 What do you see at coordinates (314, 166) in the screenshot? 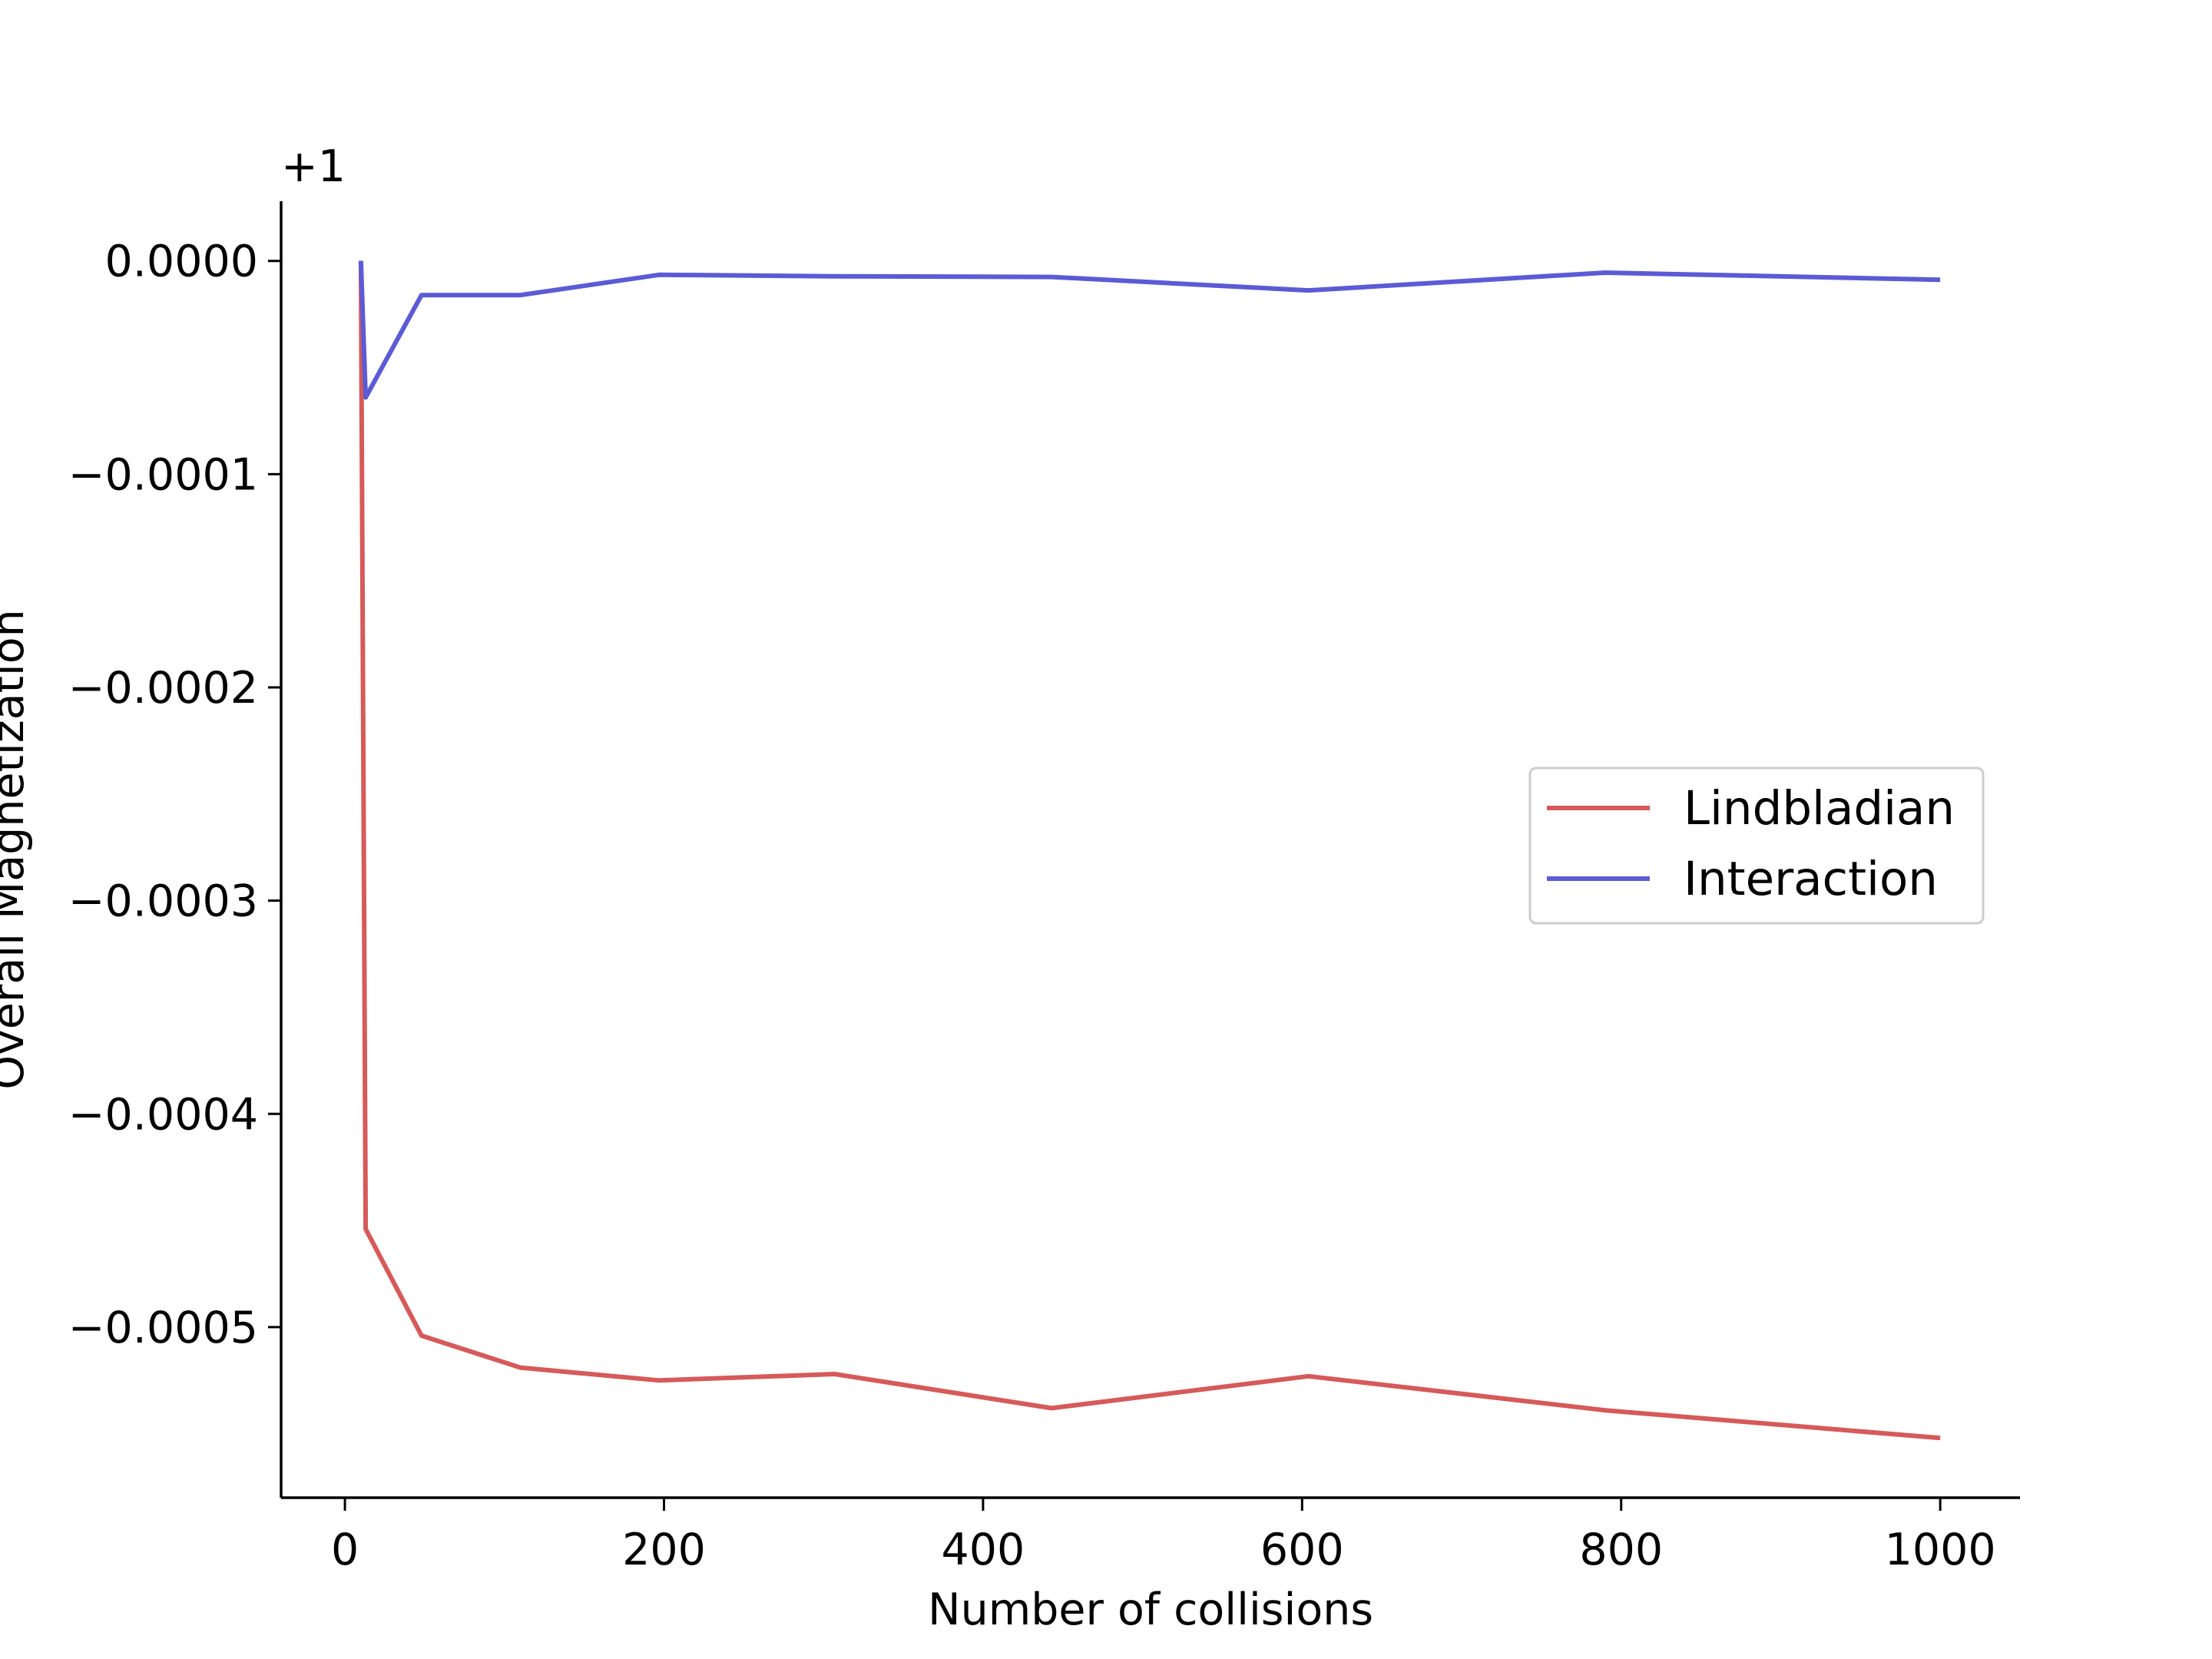
I see `y-offset-label: +1` at bounding box center [314, 166].